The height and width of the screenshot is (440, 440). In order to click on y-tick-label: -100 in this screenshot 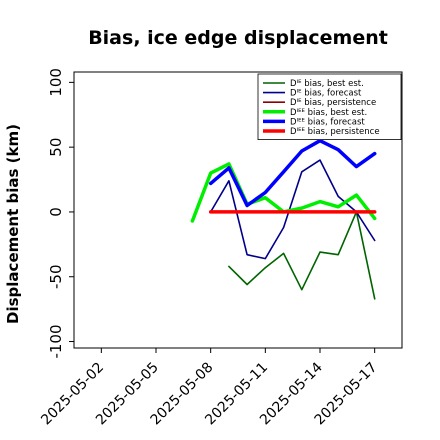, I will do `click(56, 341)`.